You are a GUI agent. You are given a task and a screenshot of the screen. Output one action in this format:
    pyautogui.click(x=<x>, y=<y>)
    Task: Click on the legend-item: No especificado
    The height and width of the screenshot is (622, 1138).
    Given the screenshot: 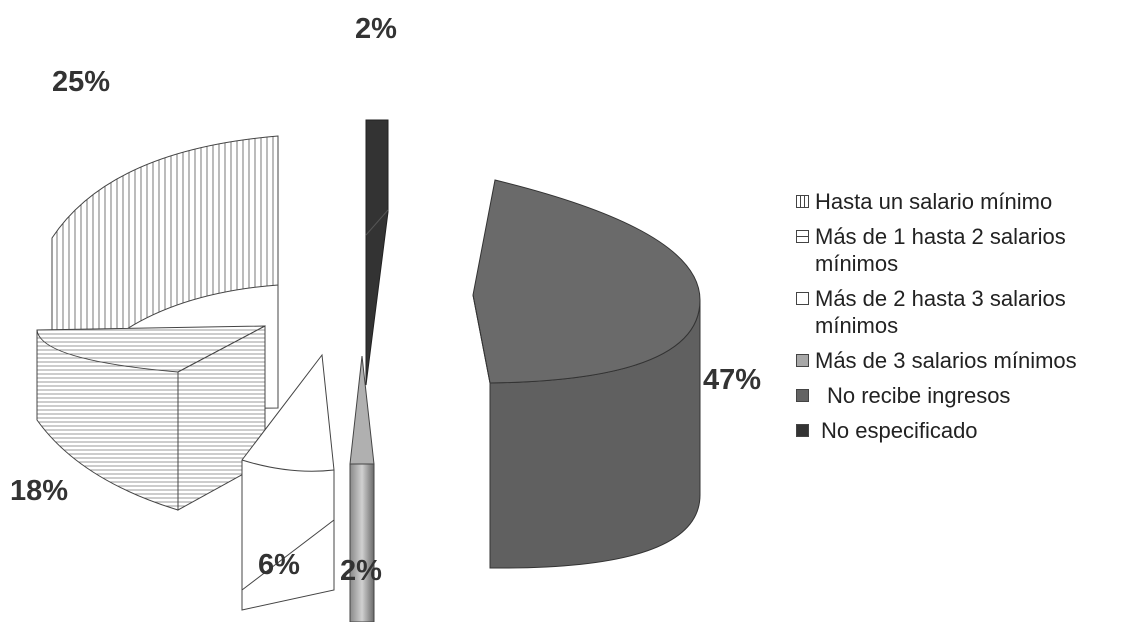 What is the action you would take?
    pyautogui.click(x=967, y=430)
    